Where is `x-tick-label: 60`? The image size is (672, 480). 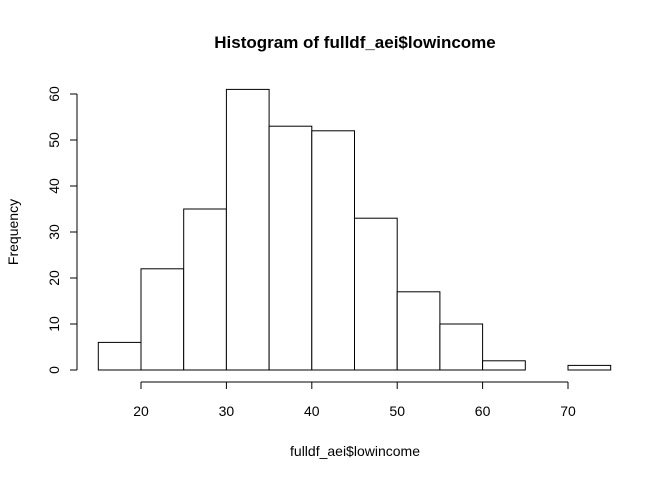
x-tick-label: 60 is located at coordinates (483, 411).